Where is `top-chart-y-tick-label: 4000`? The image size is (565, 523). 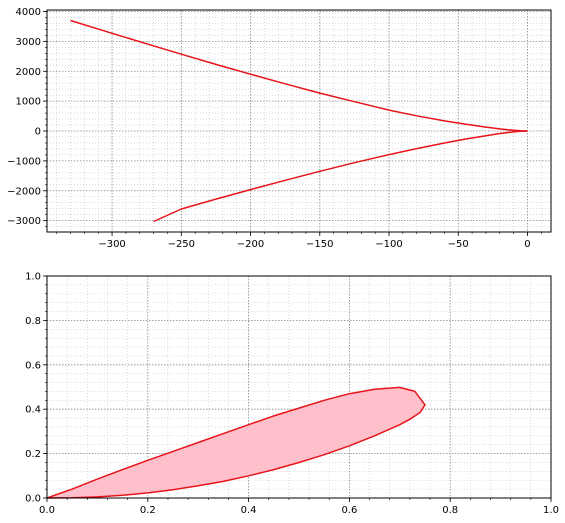 top-chart-y-tick-label: 4000 is located at coordinates (28, 12).